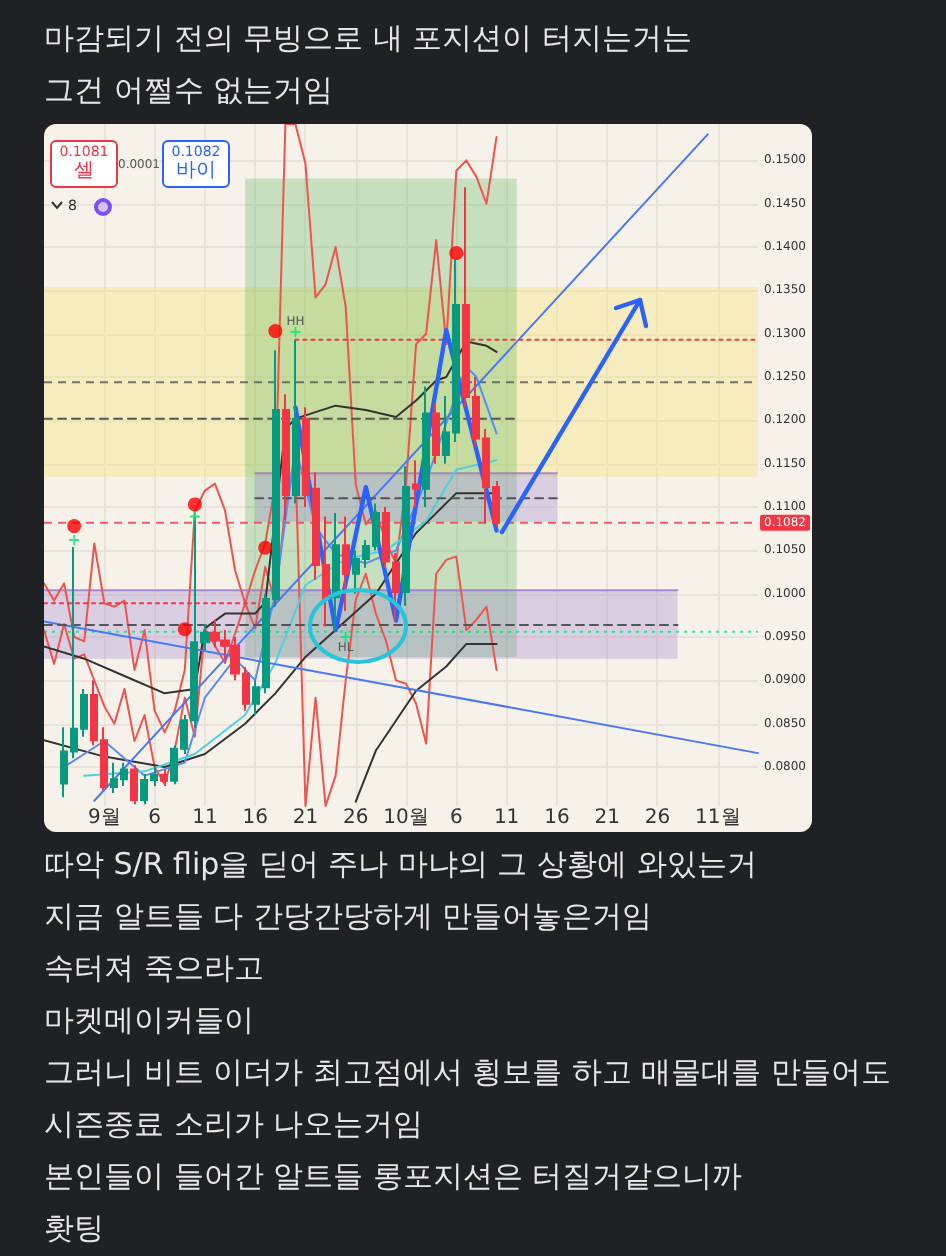 This screenshot has width=946, height=1256. What do you see at coordinates (406, 818) in the screenshot?
I see `x-tick-label: 10월` at bounding box center [406, 818].